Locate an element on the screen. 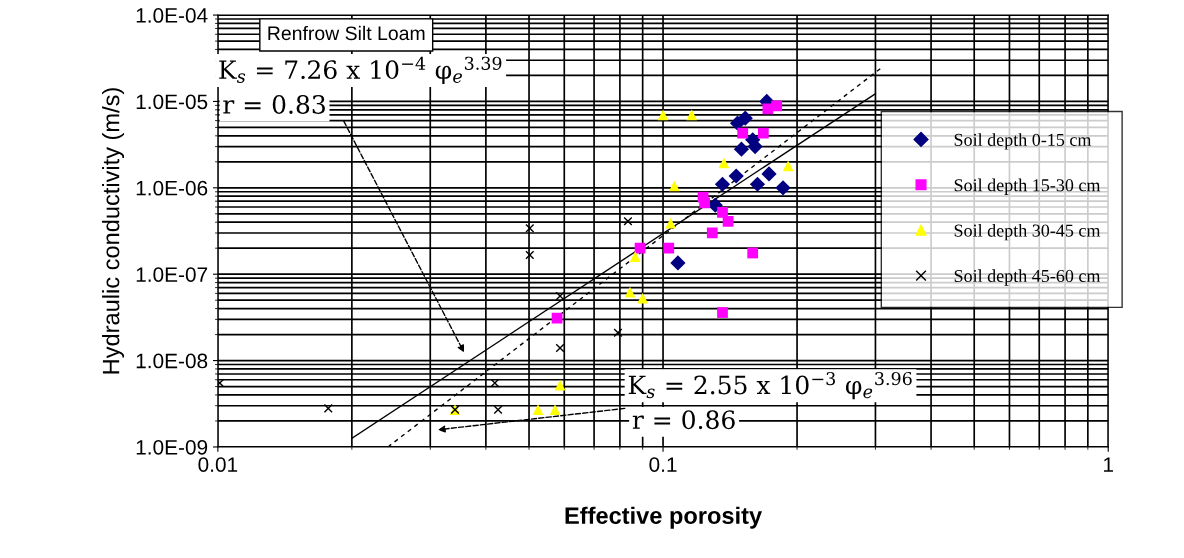 The image size is (1184, 558). legend-label: Soil depth 0-15 cm is located at coordinates (1023, 141).